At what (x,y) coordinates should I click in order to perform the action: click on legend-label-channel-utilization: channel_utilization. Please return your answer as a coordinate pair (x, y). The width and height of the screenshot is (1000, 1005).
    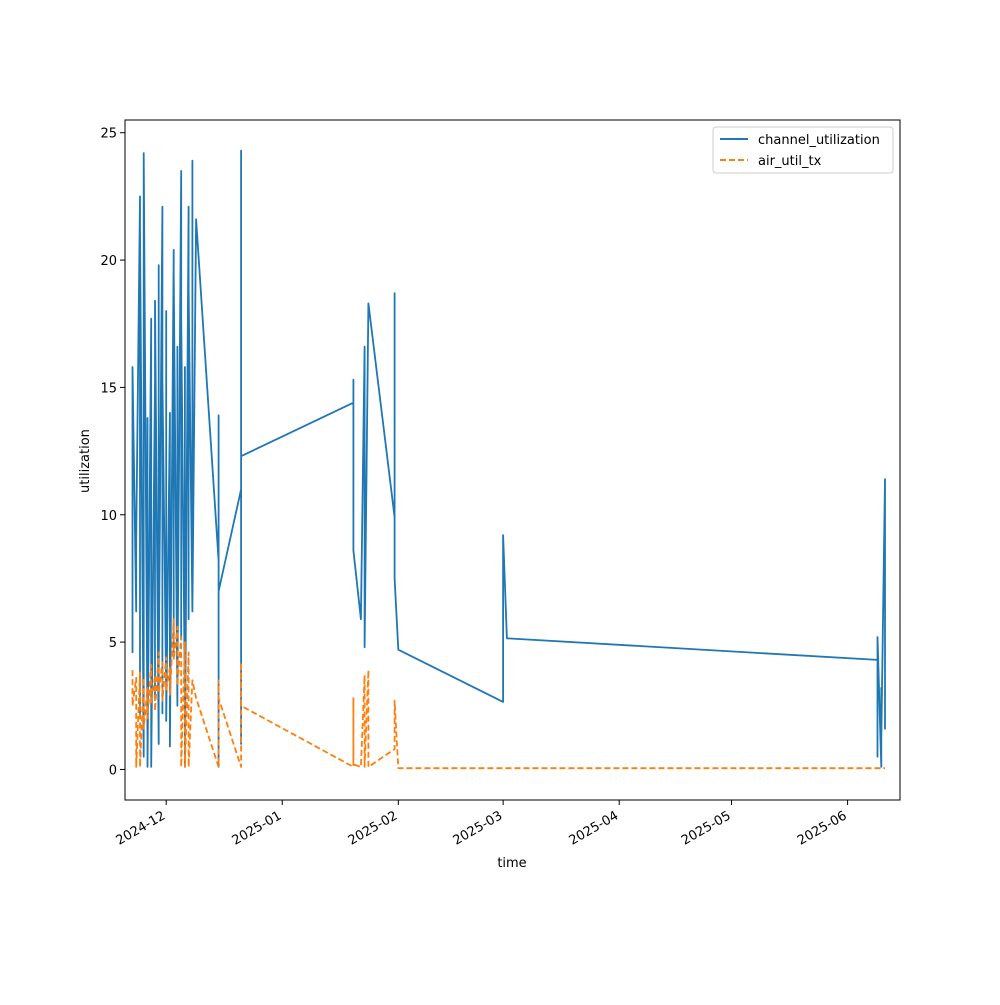
    Looking at the image, I should click on (819, 140).